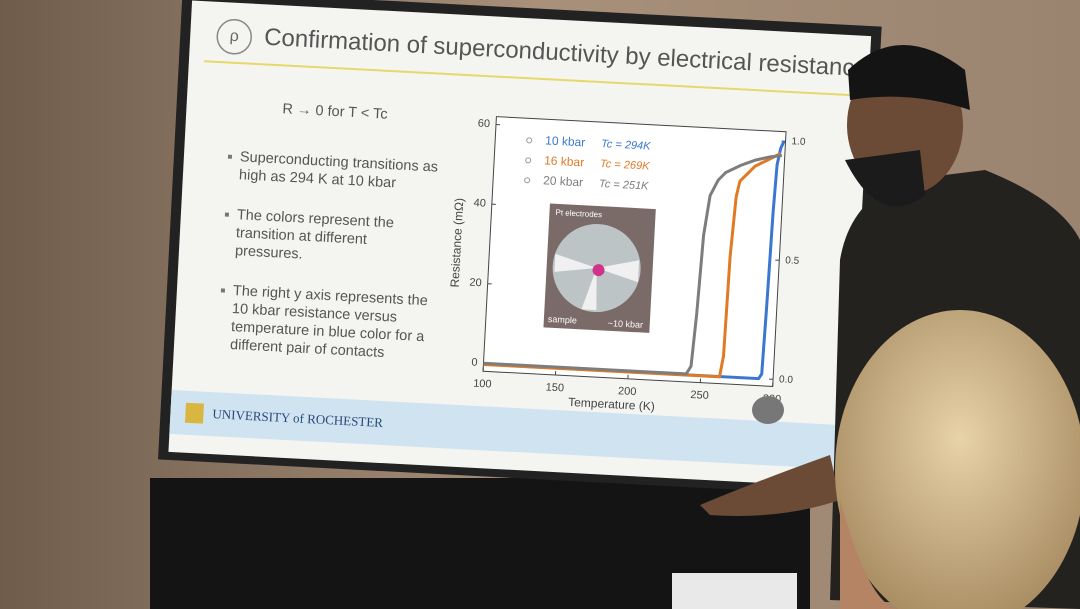  Describe the element at coordinates (563, 181) in the screenshot. I see `legend-label: 20 kbar` at that location.